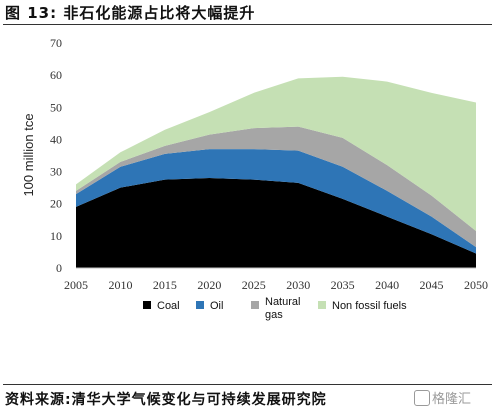 The height and width of the screenshot is (412, 495). What do you see at coordinates (322, 305) in the screenshot?
I see `legend-swatch-non-fossil-fuels` at bounding box center [322, 305].